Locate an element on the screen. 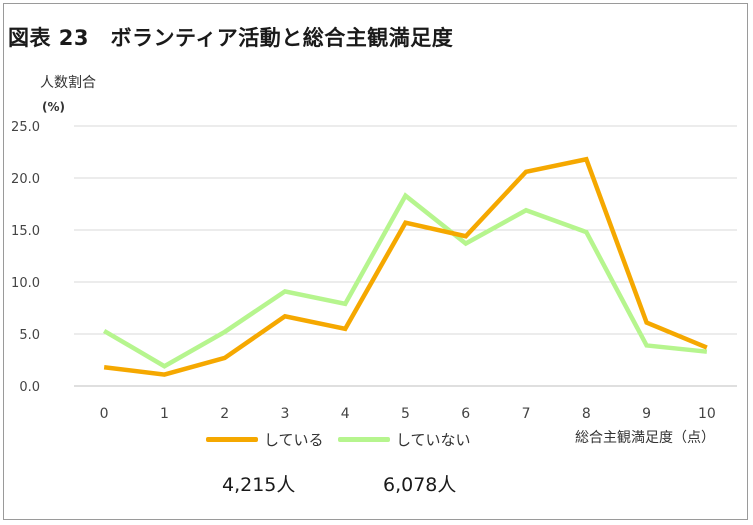 This screenshot has height=525, width=753. y-axis-label: 人数割合 is located at coordinates (68, 83).